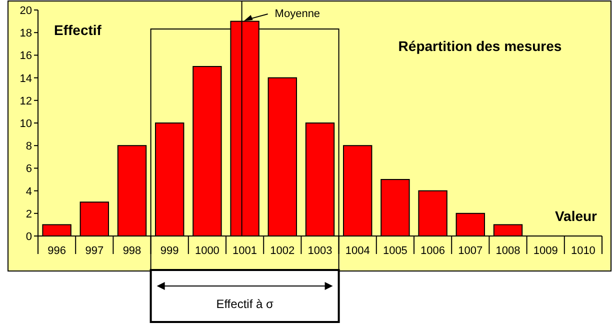 The image size is (612, 329). Describe the element at coordinates (245, 251) in the screenshot. I see `x-tick-label: 1001` at that location.